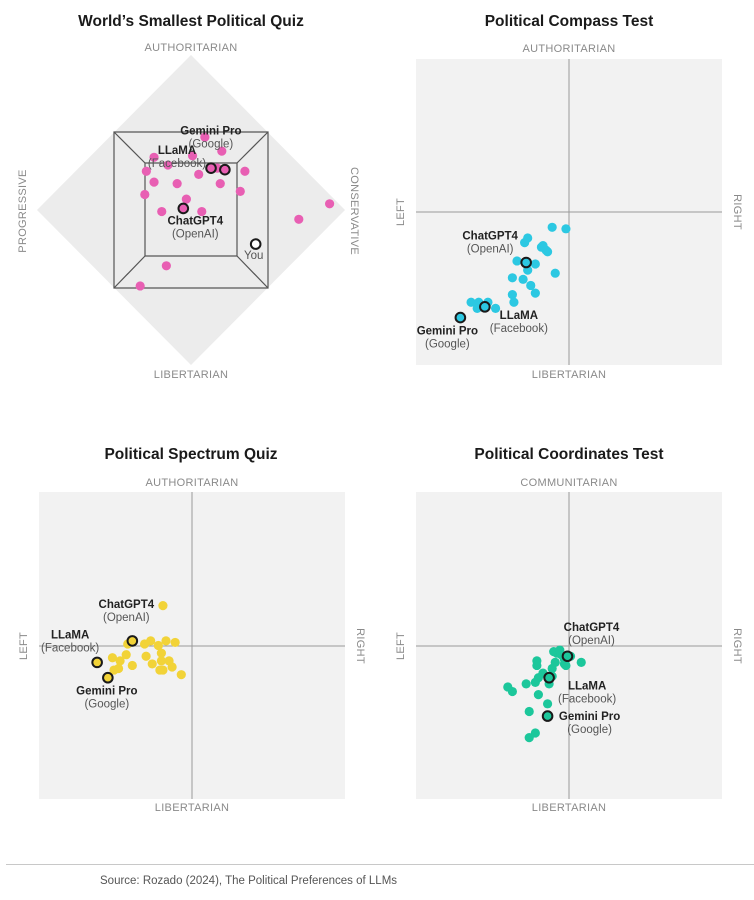 Image resolution: width=754 pixels, height=900 pixels. What do you see at coordinates (253, 256) in the screenshot?
I see `highlight-name-label: You` at bounding box center [253, 256].